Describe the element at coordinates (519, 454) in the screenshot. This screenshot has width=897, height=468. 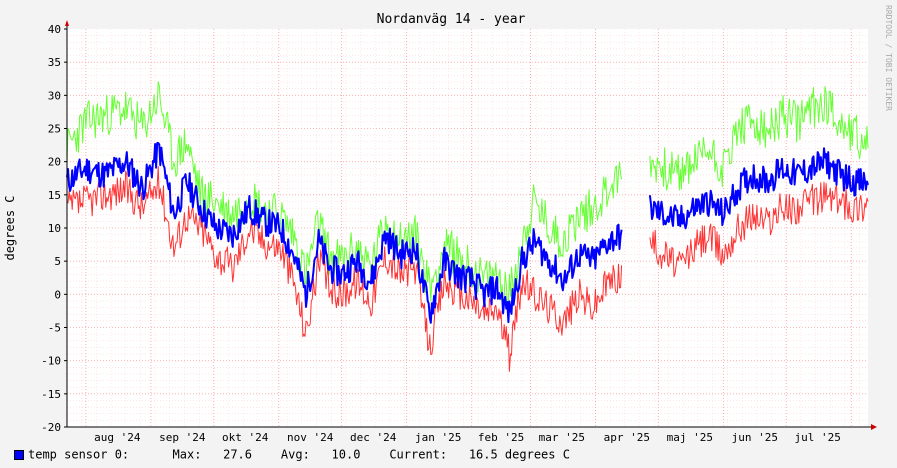
I see `legend-current-value: 16.5 degrees C` at that location.